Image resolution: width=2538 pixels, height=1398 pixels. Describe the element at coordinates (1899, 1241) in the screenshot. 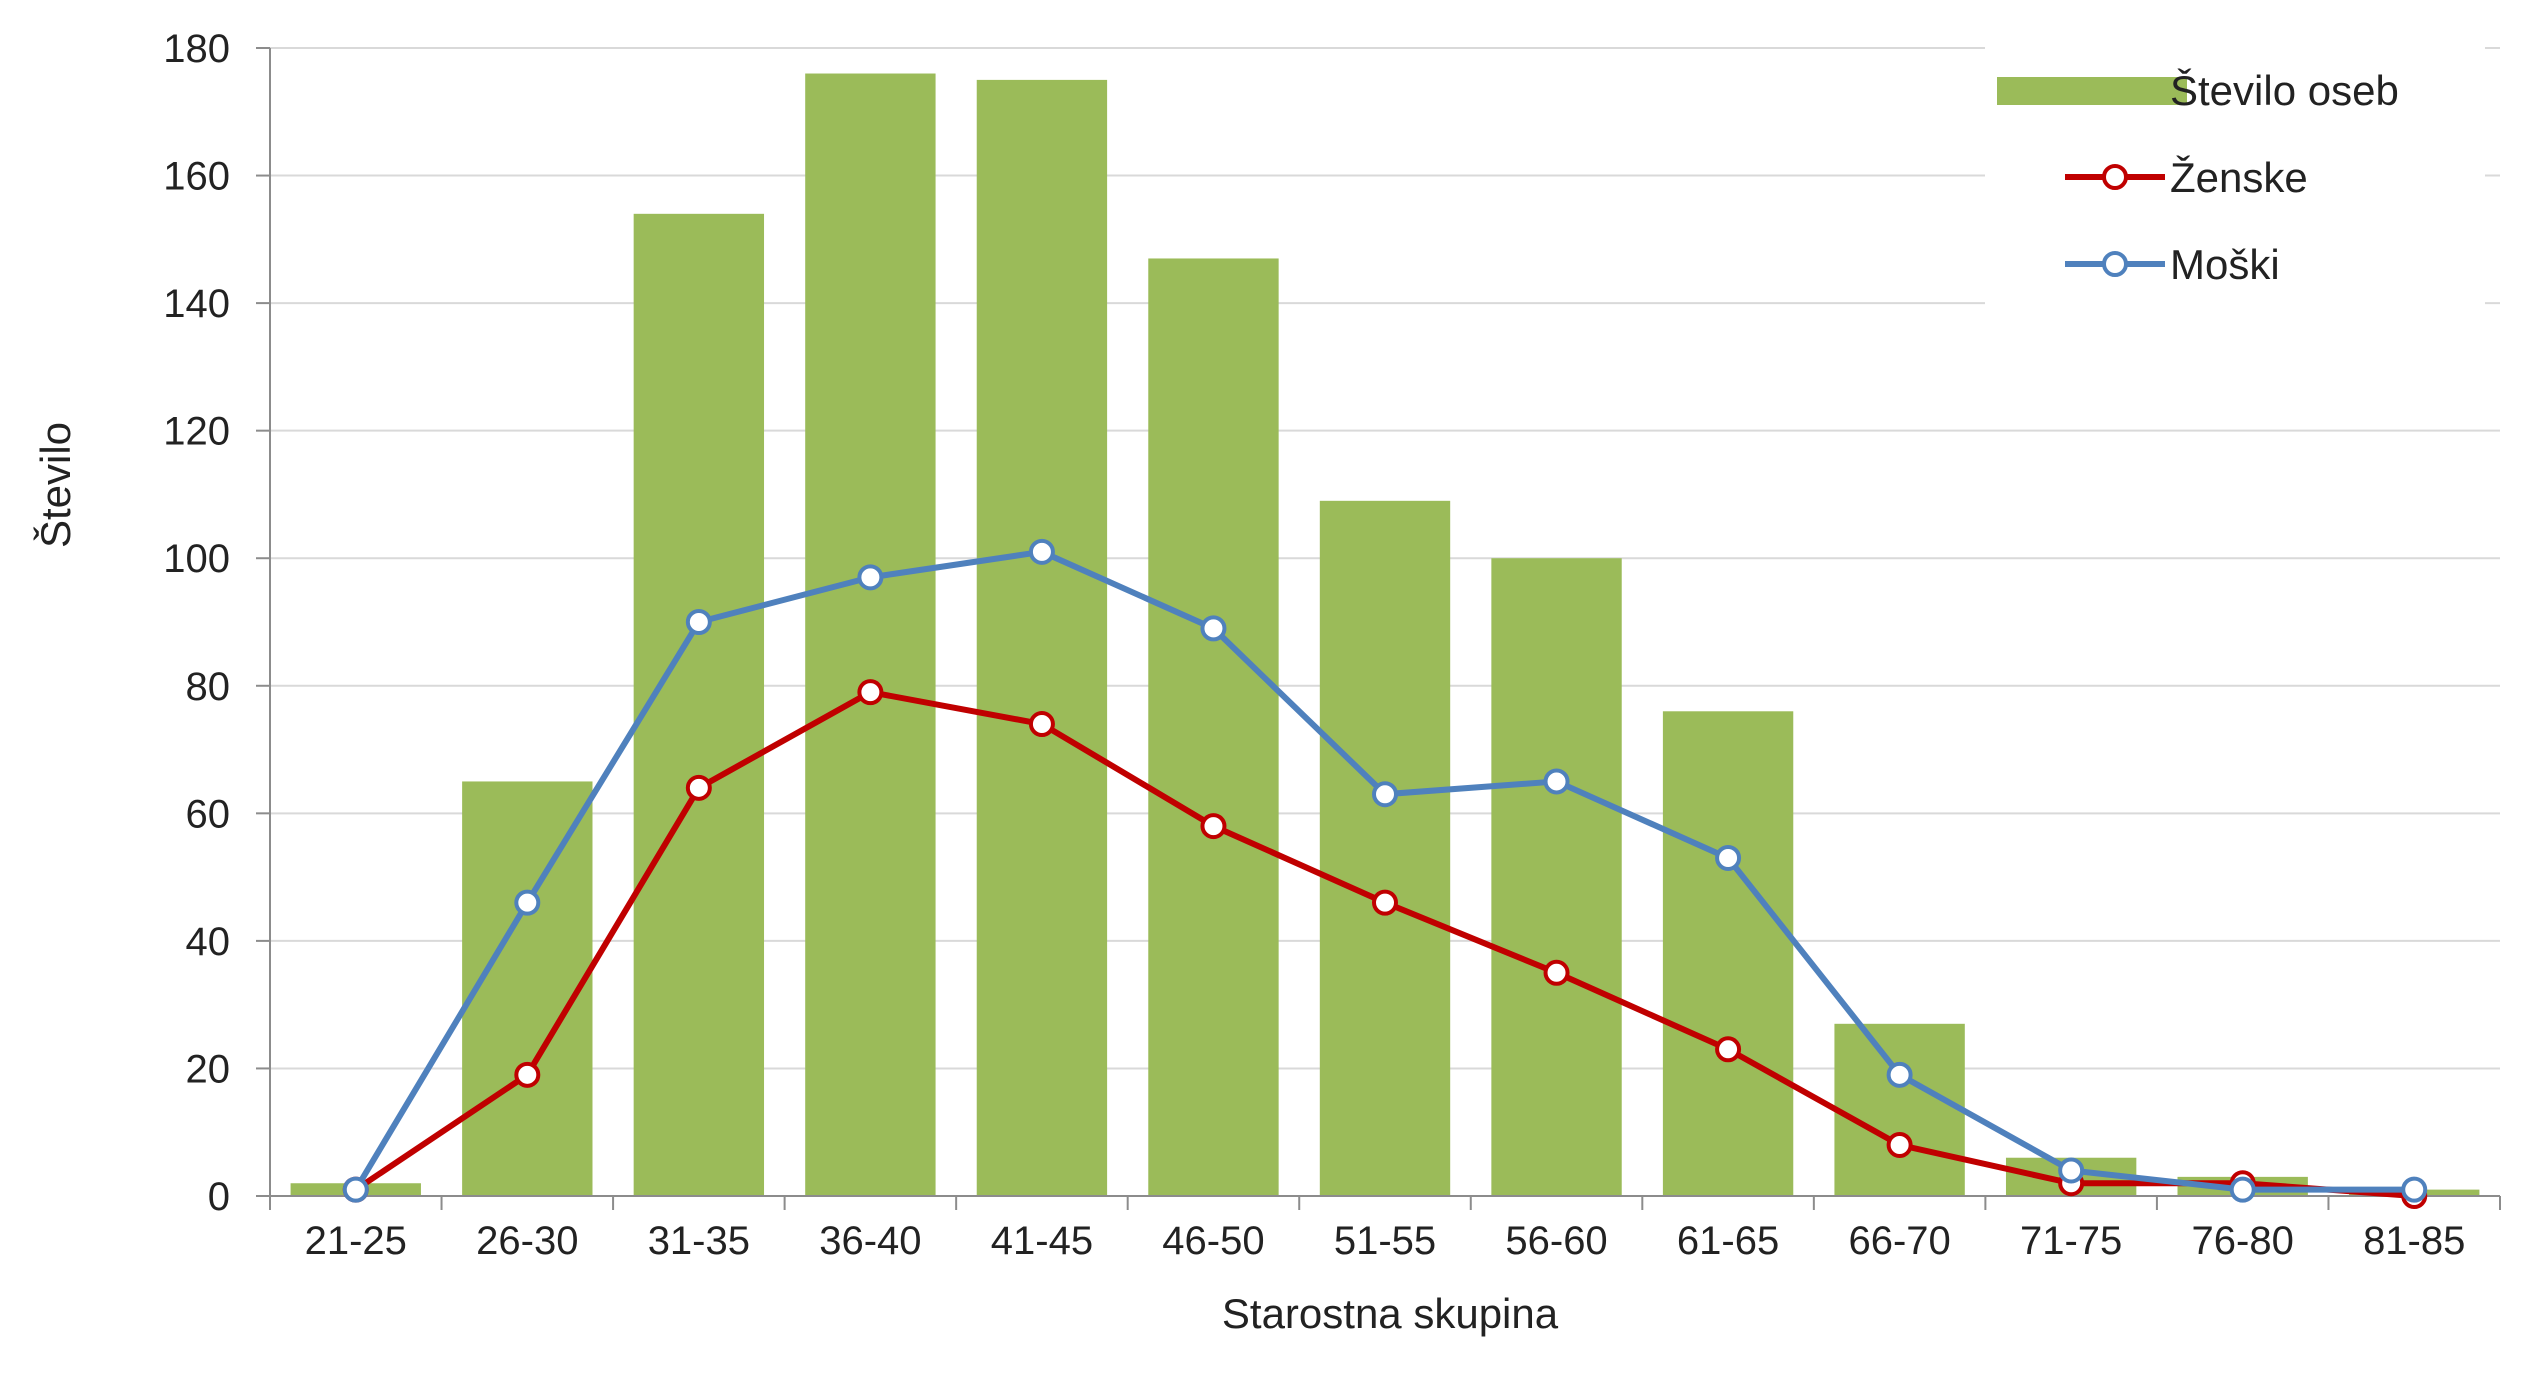

I see `x-tick-label: 66-70` at that location.